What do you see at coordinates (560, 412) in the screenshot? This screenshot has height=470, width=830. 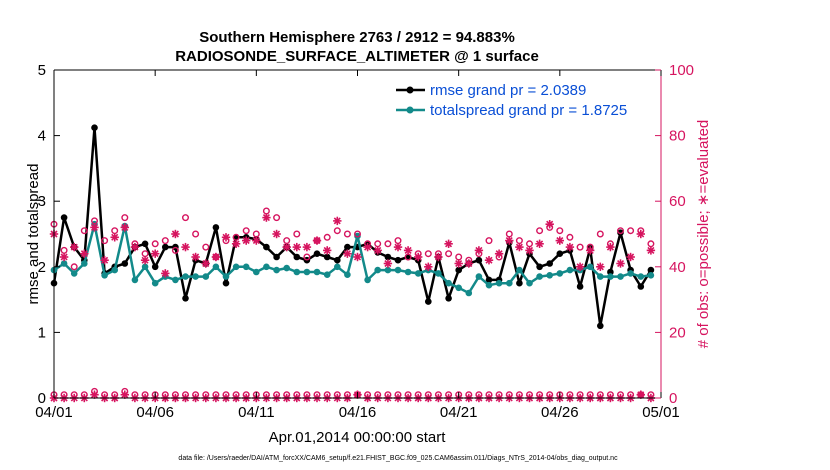 I see `x-tick-label: 04/26` at bounding box center [560, 412].